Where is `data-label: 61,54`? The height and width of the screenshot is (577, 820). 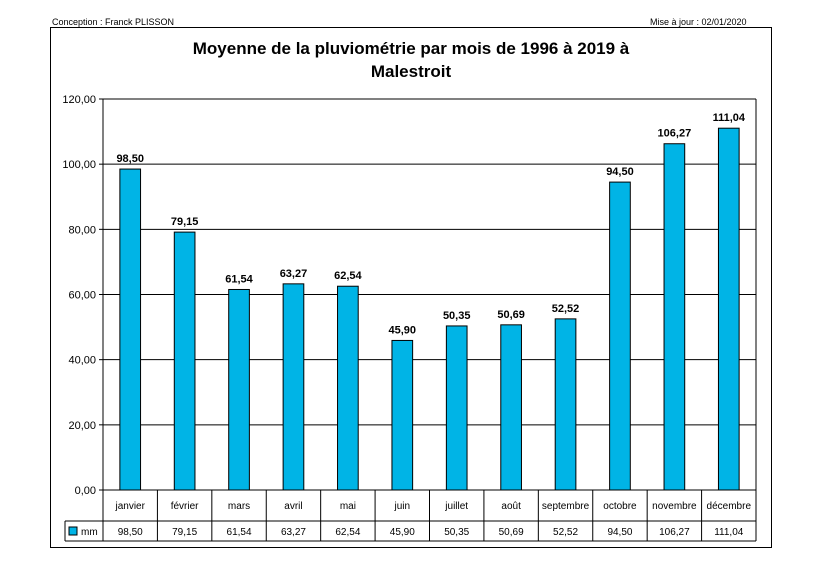 data-label: 61,54 is located at coordinates (239, 279).